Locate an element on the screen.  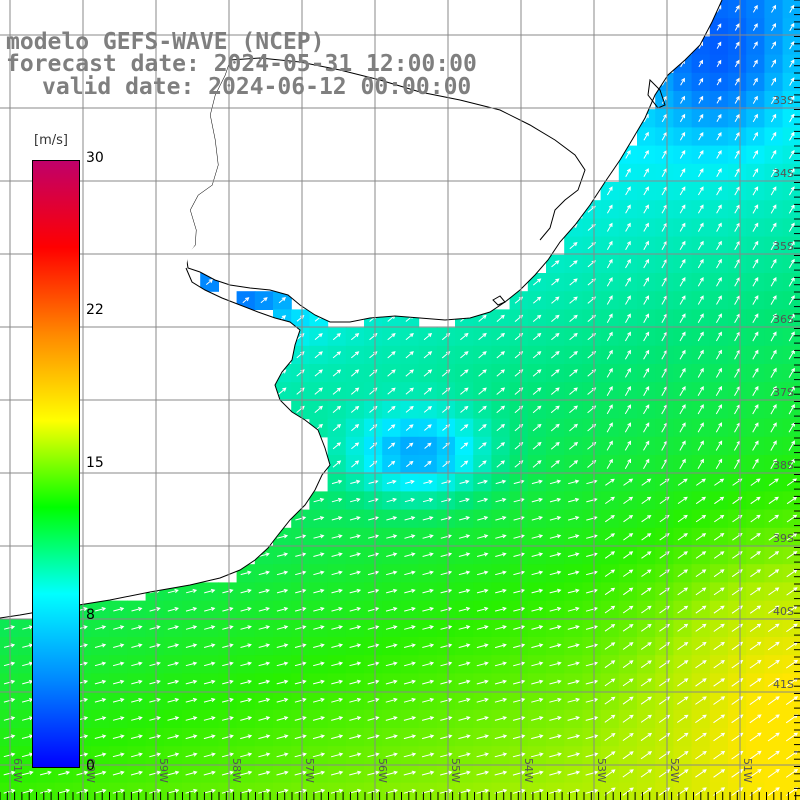
latitude-labels: 33S 34S 35S 36S 37S 38S 39S 40S 41S is located at coordinates (783, 392).